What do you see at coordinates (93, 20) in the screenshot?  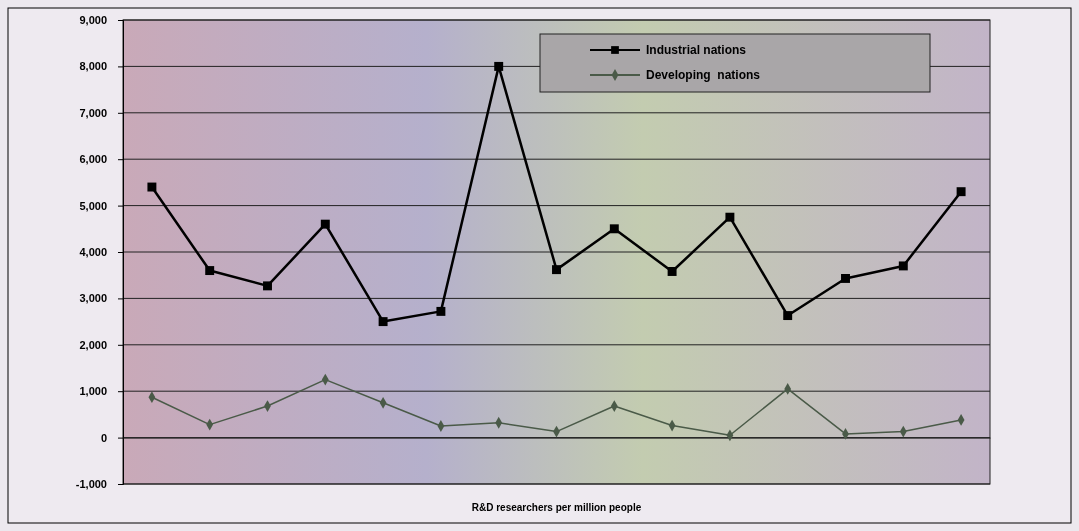 I see `y-tick-label: 9,000` at bounding box center [93, 20].